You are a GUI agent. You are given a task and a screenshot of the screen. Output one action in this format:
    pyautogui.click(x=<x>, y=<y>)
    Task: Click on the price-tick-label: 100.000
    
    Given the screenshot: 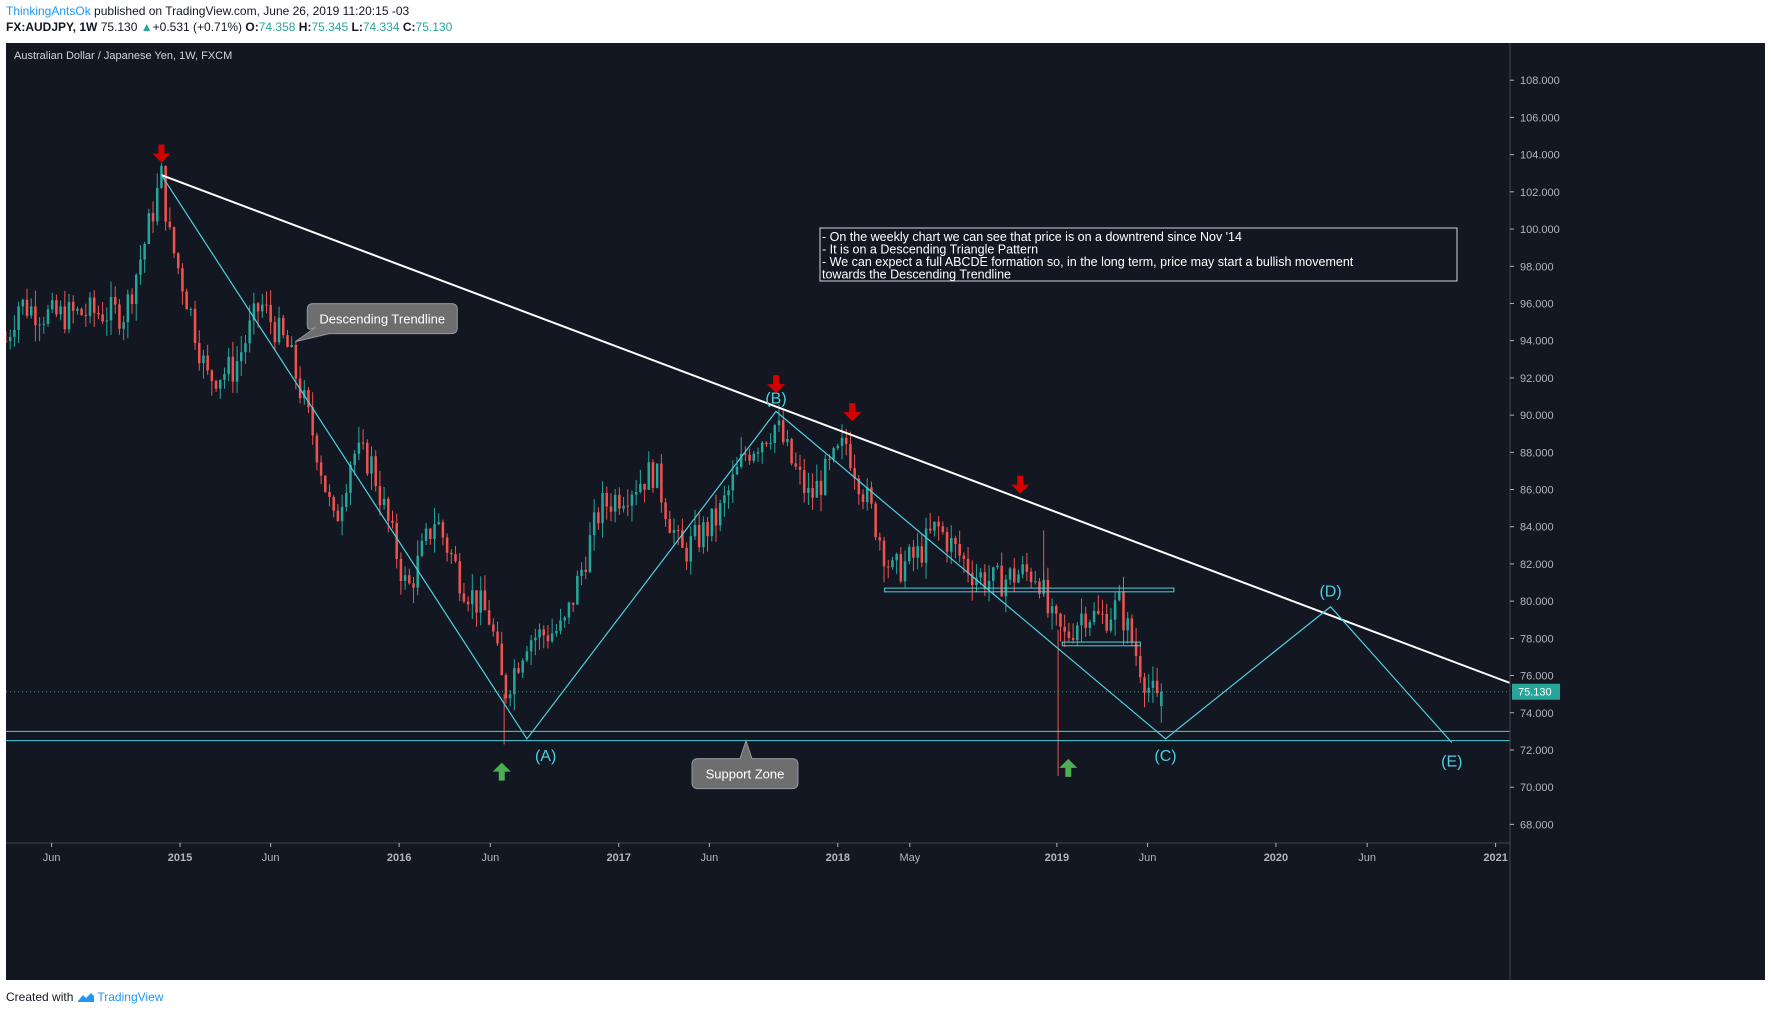 What is the action you would take?
    pyautogui.click(x=1540, y=230)
    